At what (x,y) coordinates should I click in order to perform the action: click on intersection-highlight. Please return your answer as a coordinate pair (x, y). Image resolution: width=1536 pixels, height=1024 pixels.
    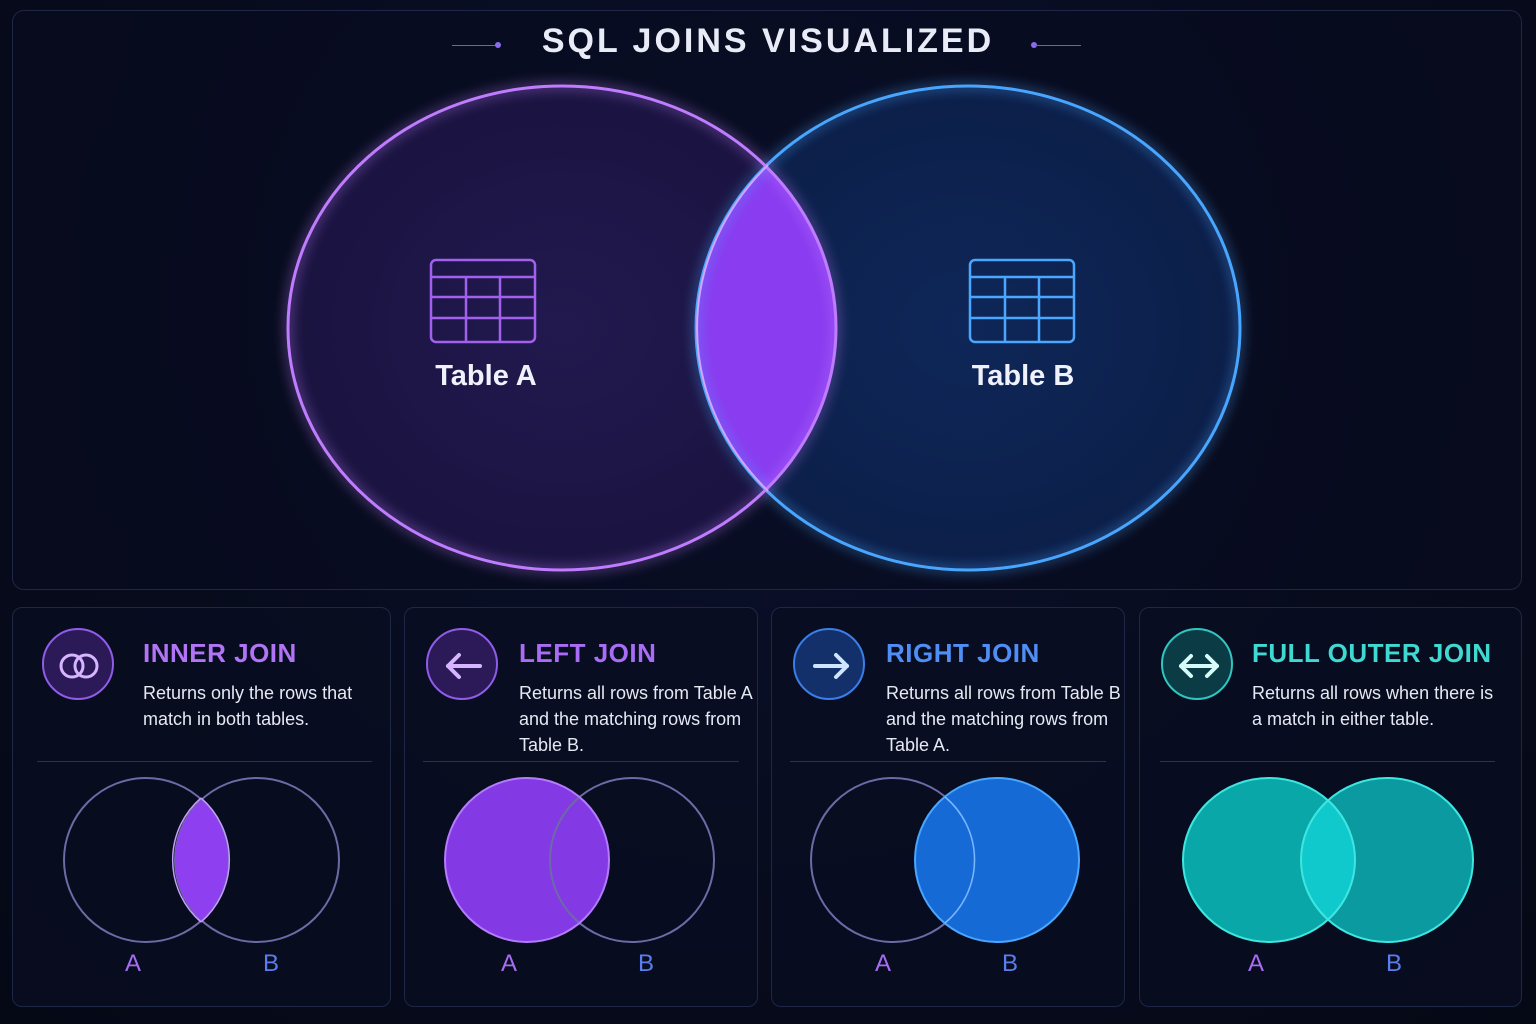
    Looking at the image, I should click on (201, 860).